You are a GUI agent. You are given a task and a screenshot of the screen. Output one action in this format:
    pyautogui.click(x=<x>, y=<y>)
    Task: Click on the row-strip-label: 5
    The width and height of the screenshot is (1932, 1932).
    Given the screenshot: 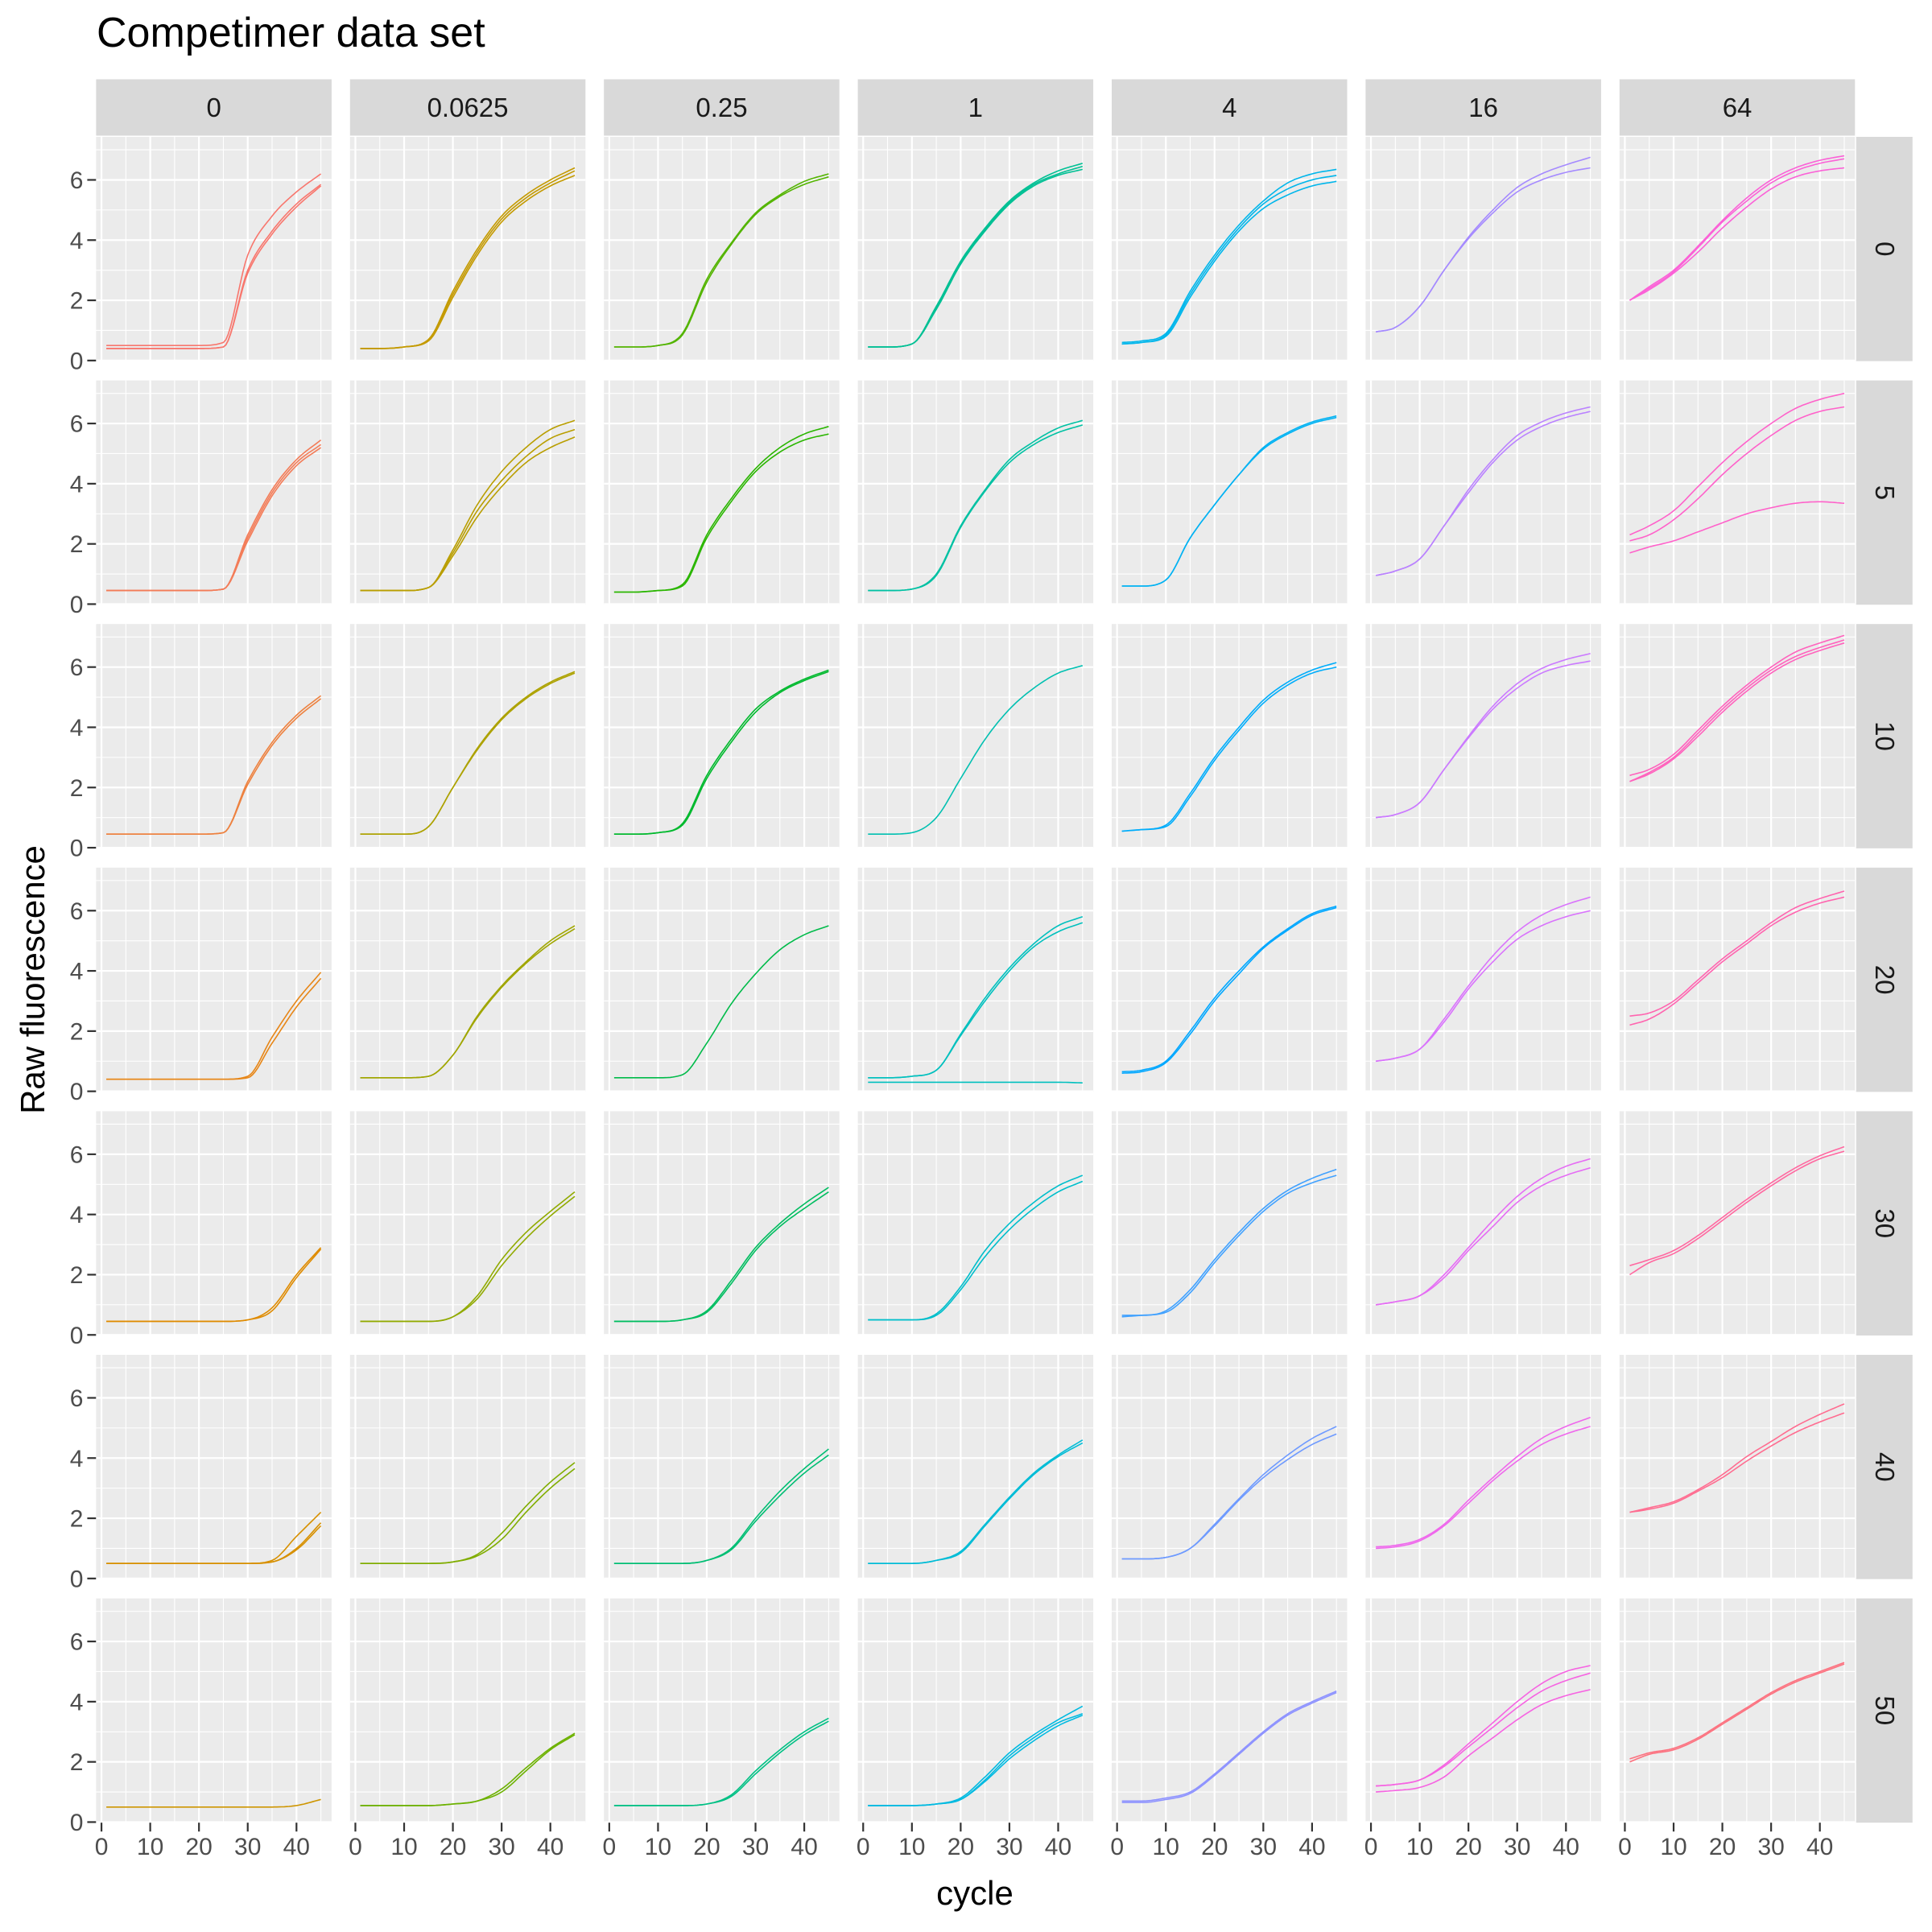 What is the action you would take?
    pyautogui.click(x=1885, y=492)
    